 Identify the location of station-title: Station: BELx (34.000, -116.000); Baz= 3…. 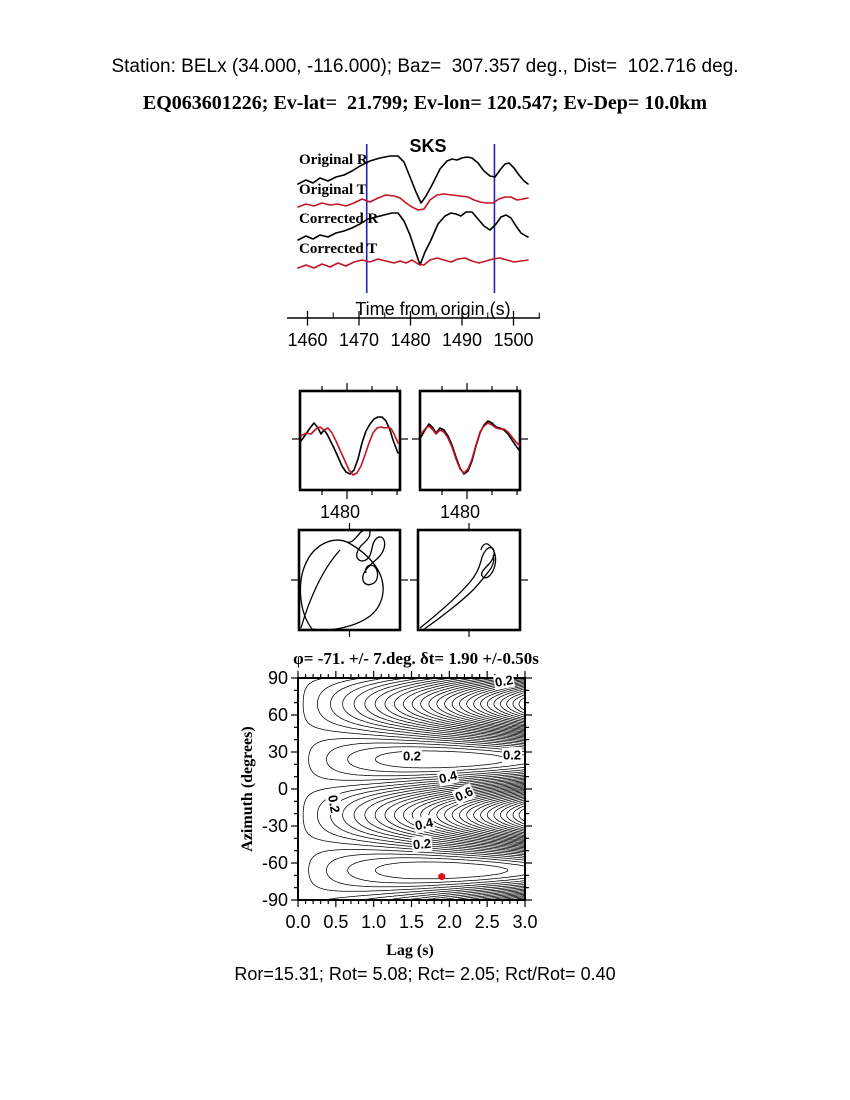
(425, 66).